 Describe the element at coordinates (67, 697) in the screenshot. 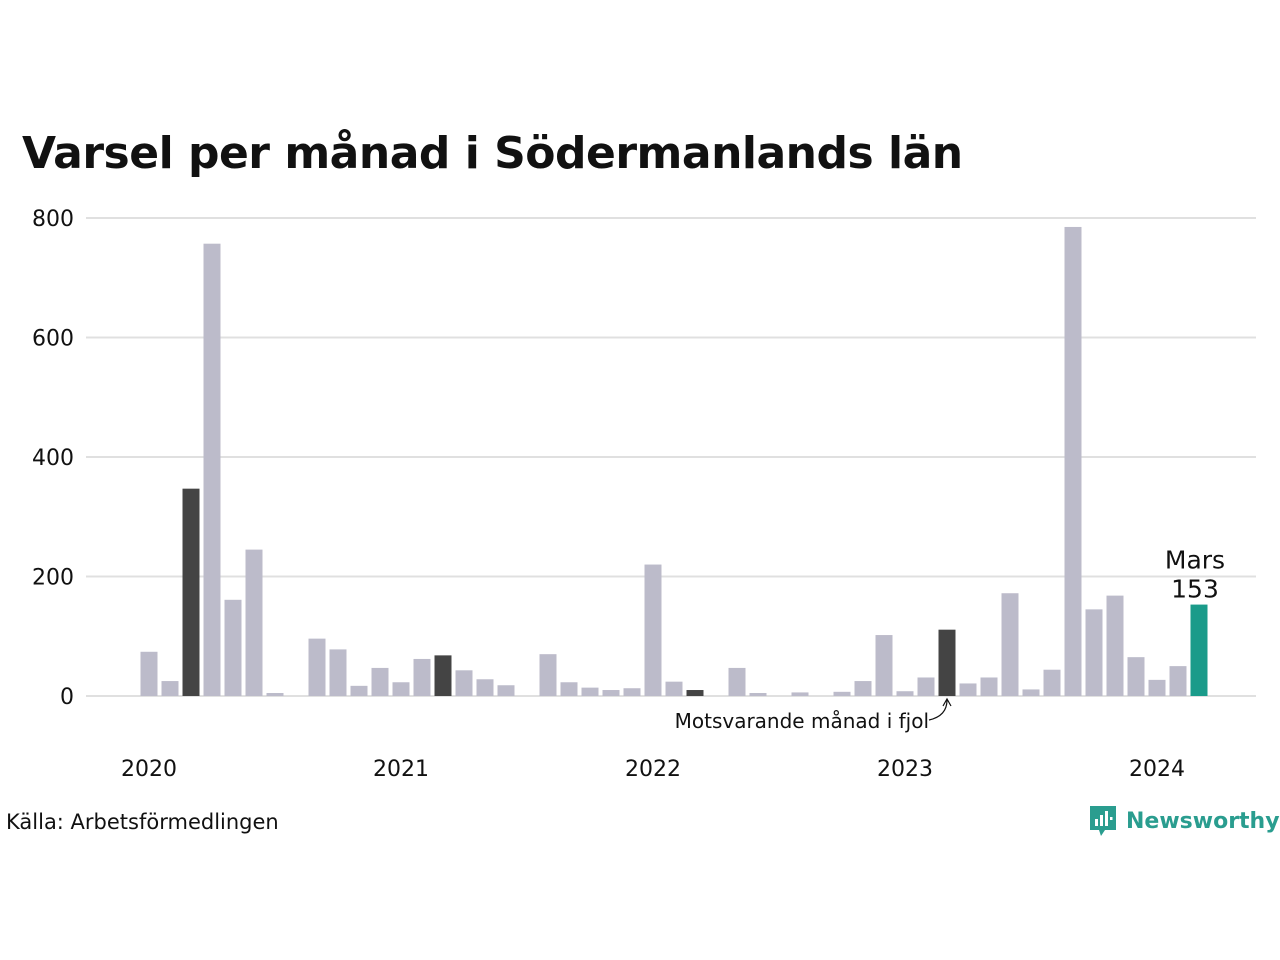

I see `y-tick-label: 0` at that location.